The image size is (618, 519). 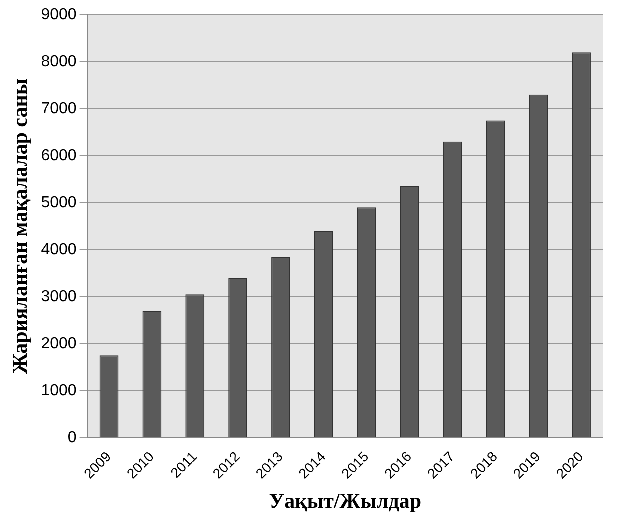 What do you see at coordinates (59, 155) in the screenshot?
I see `y-tick-label: 6000` at bounding box center [59, 155].